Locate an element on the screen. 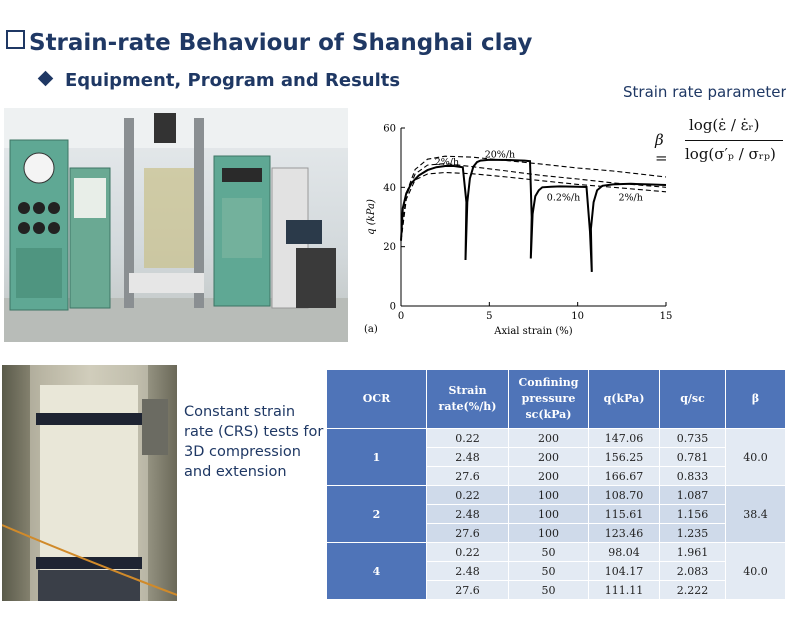  fraction-bar is located at coordinates (734, 140).